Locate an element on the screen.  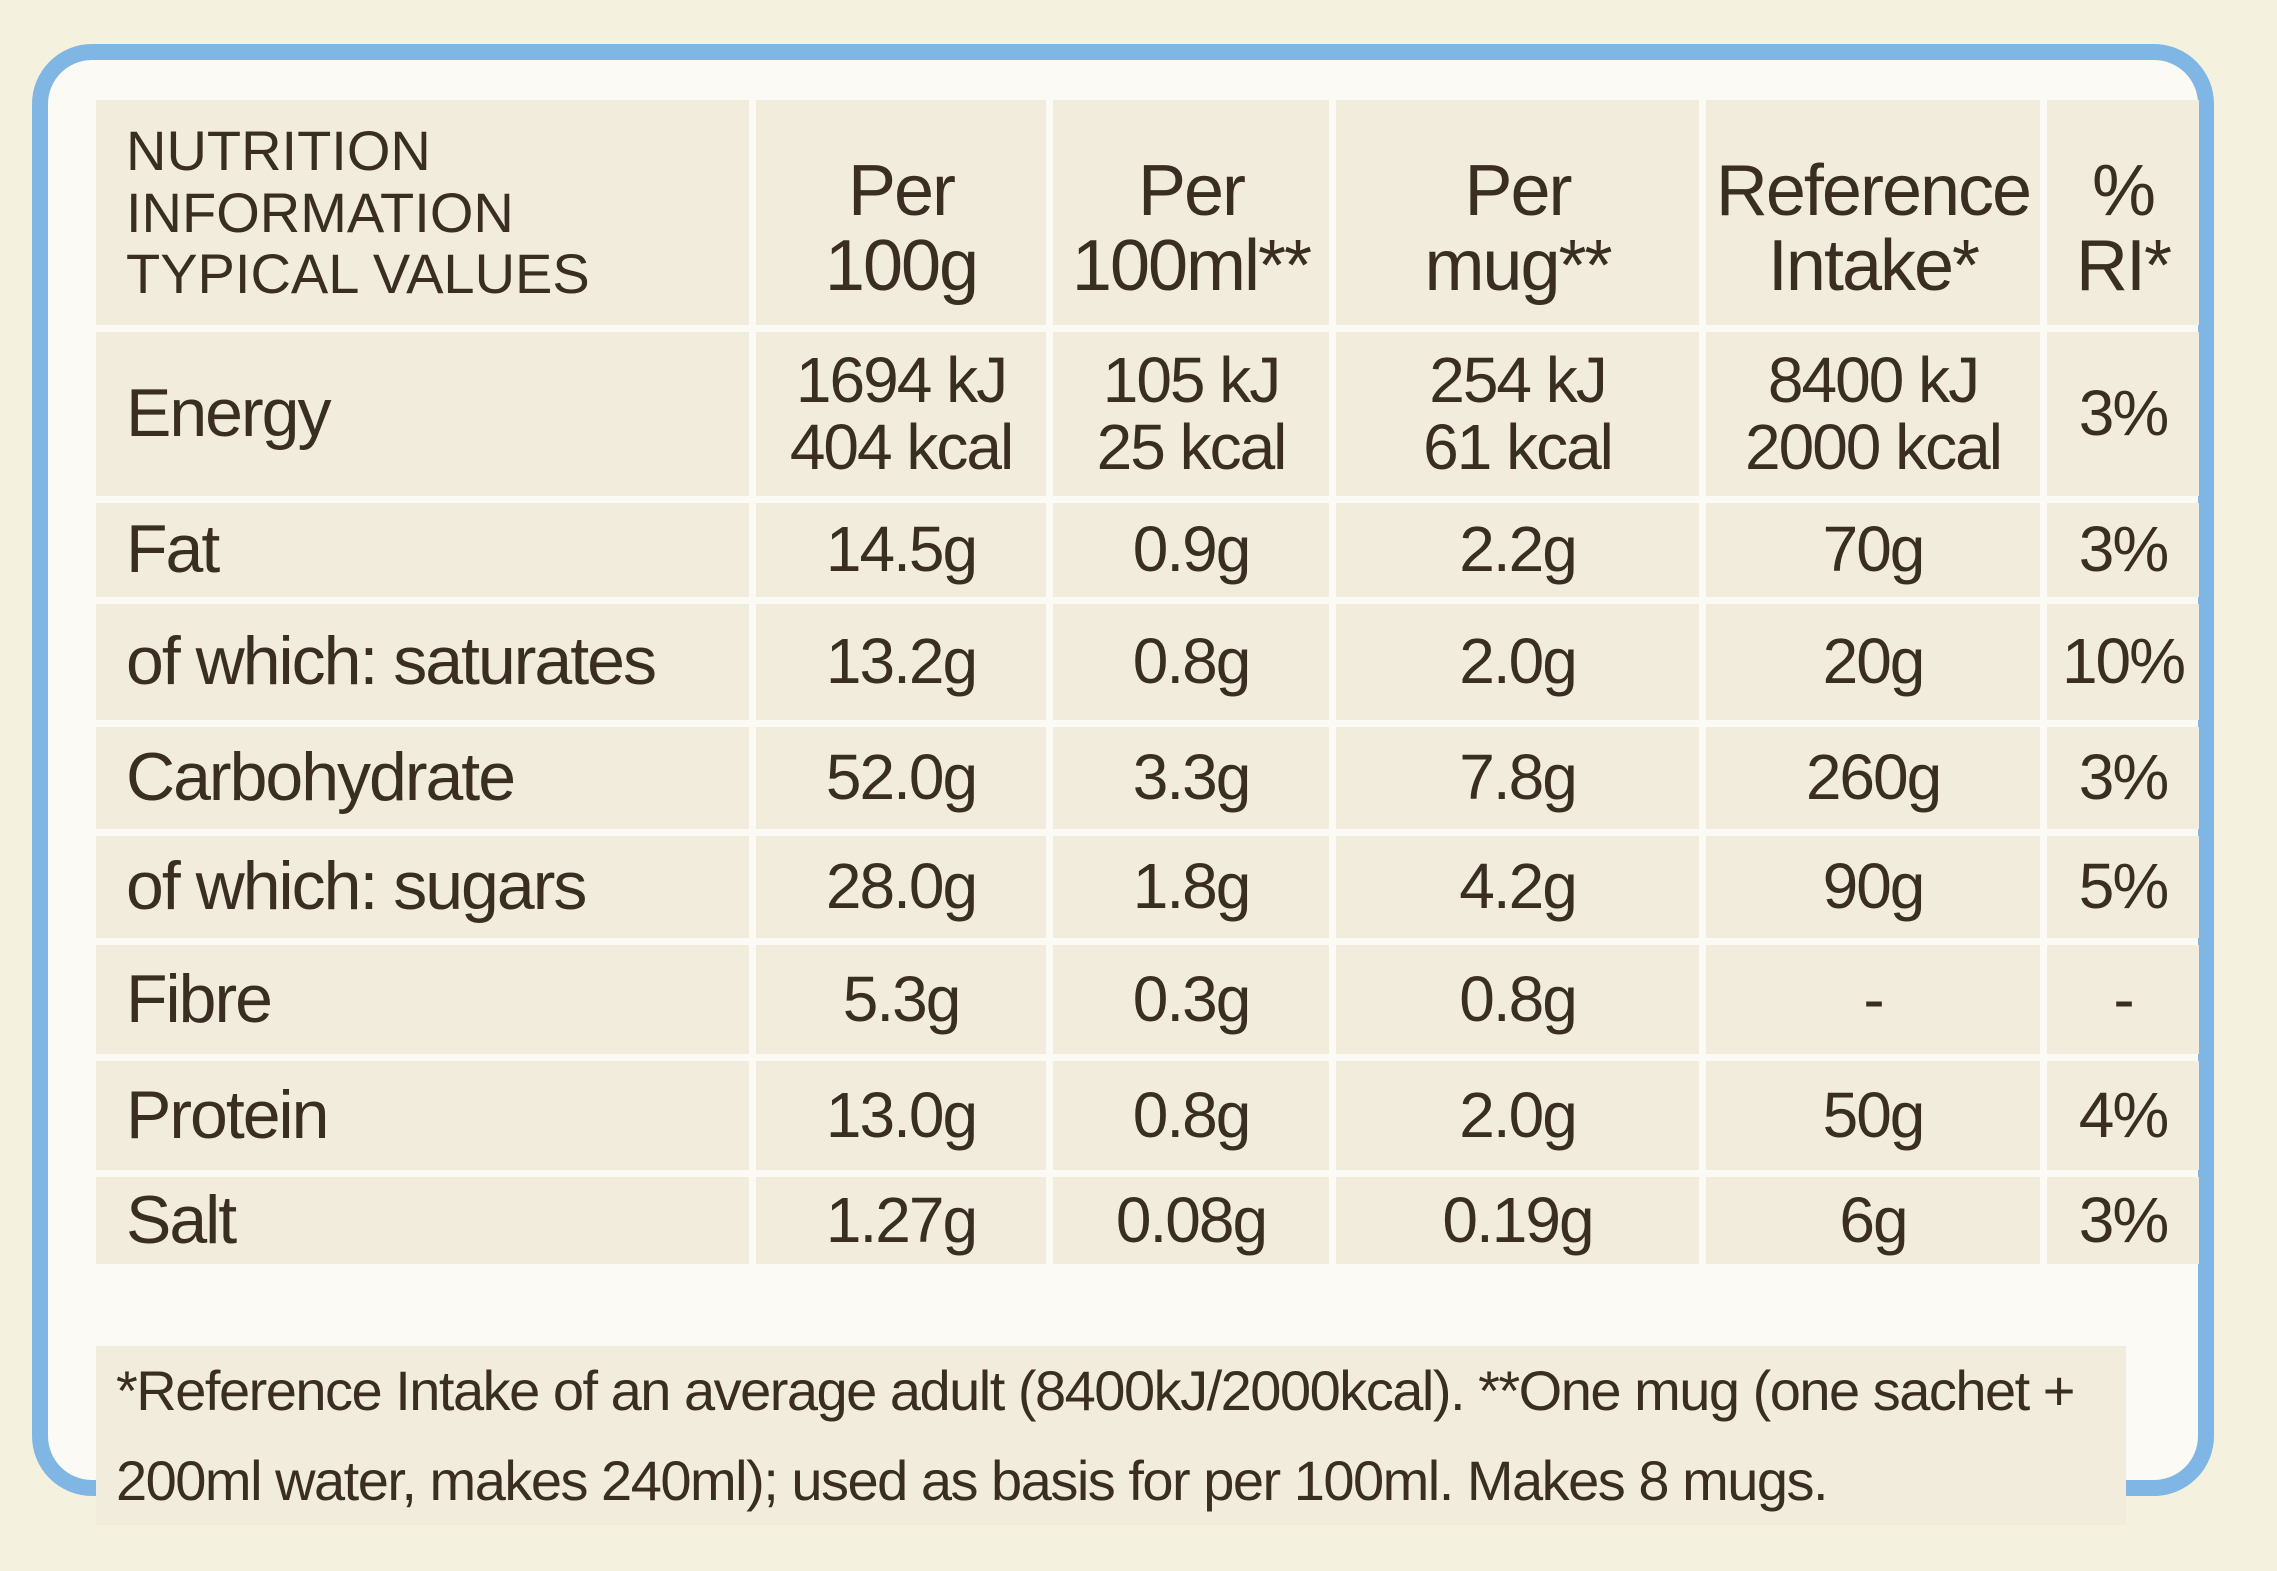
cell-text: 14.5g is located at coordinates (901, 549).